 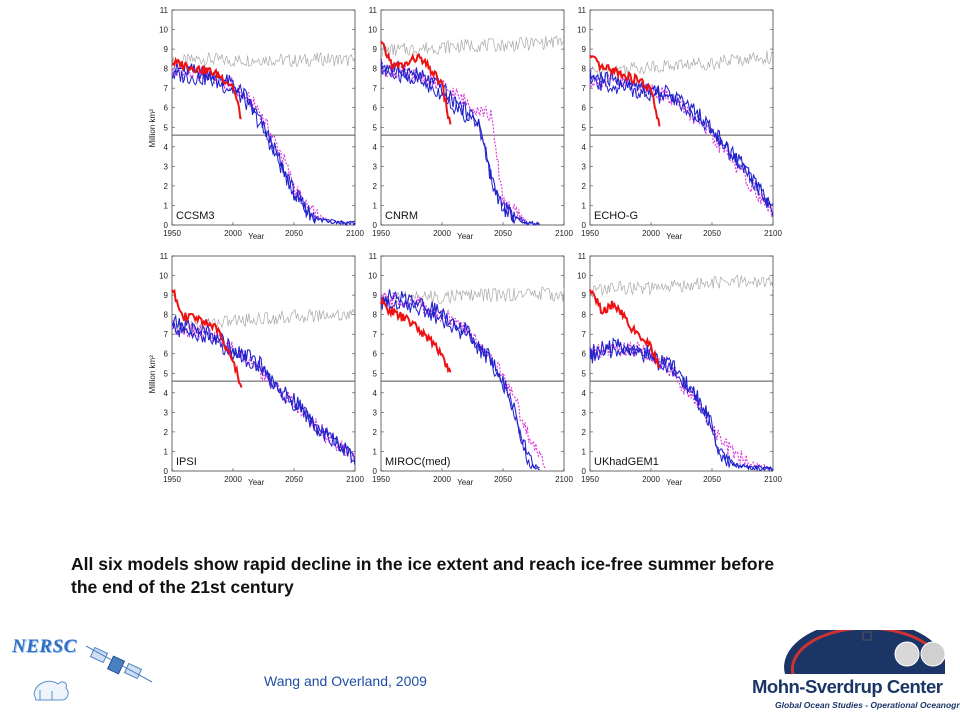 What do you see at coordinates (907, 654) in the screenshot?
I see `portrait-left-icon` at bounding box center [907, 654].